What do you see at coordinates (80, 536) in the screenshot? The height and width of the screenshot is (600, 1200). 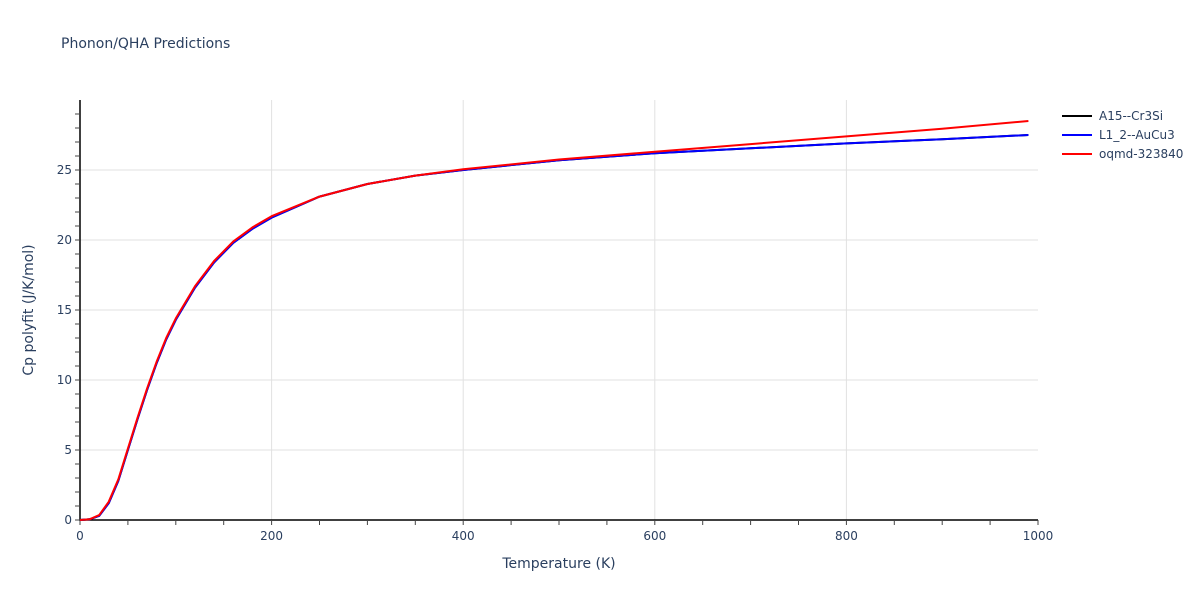 I see `x-tick-label: 0` at bounding box center [80, 536].